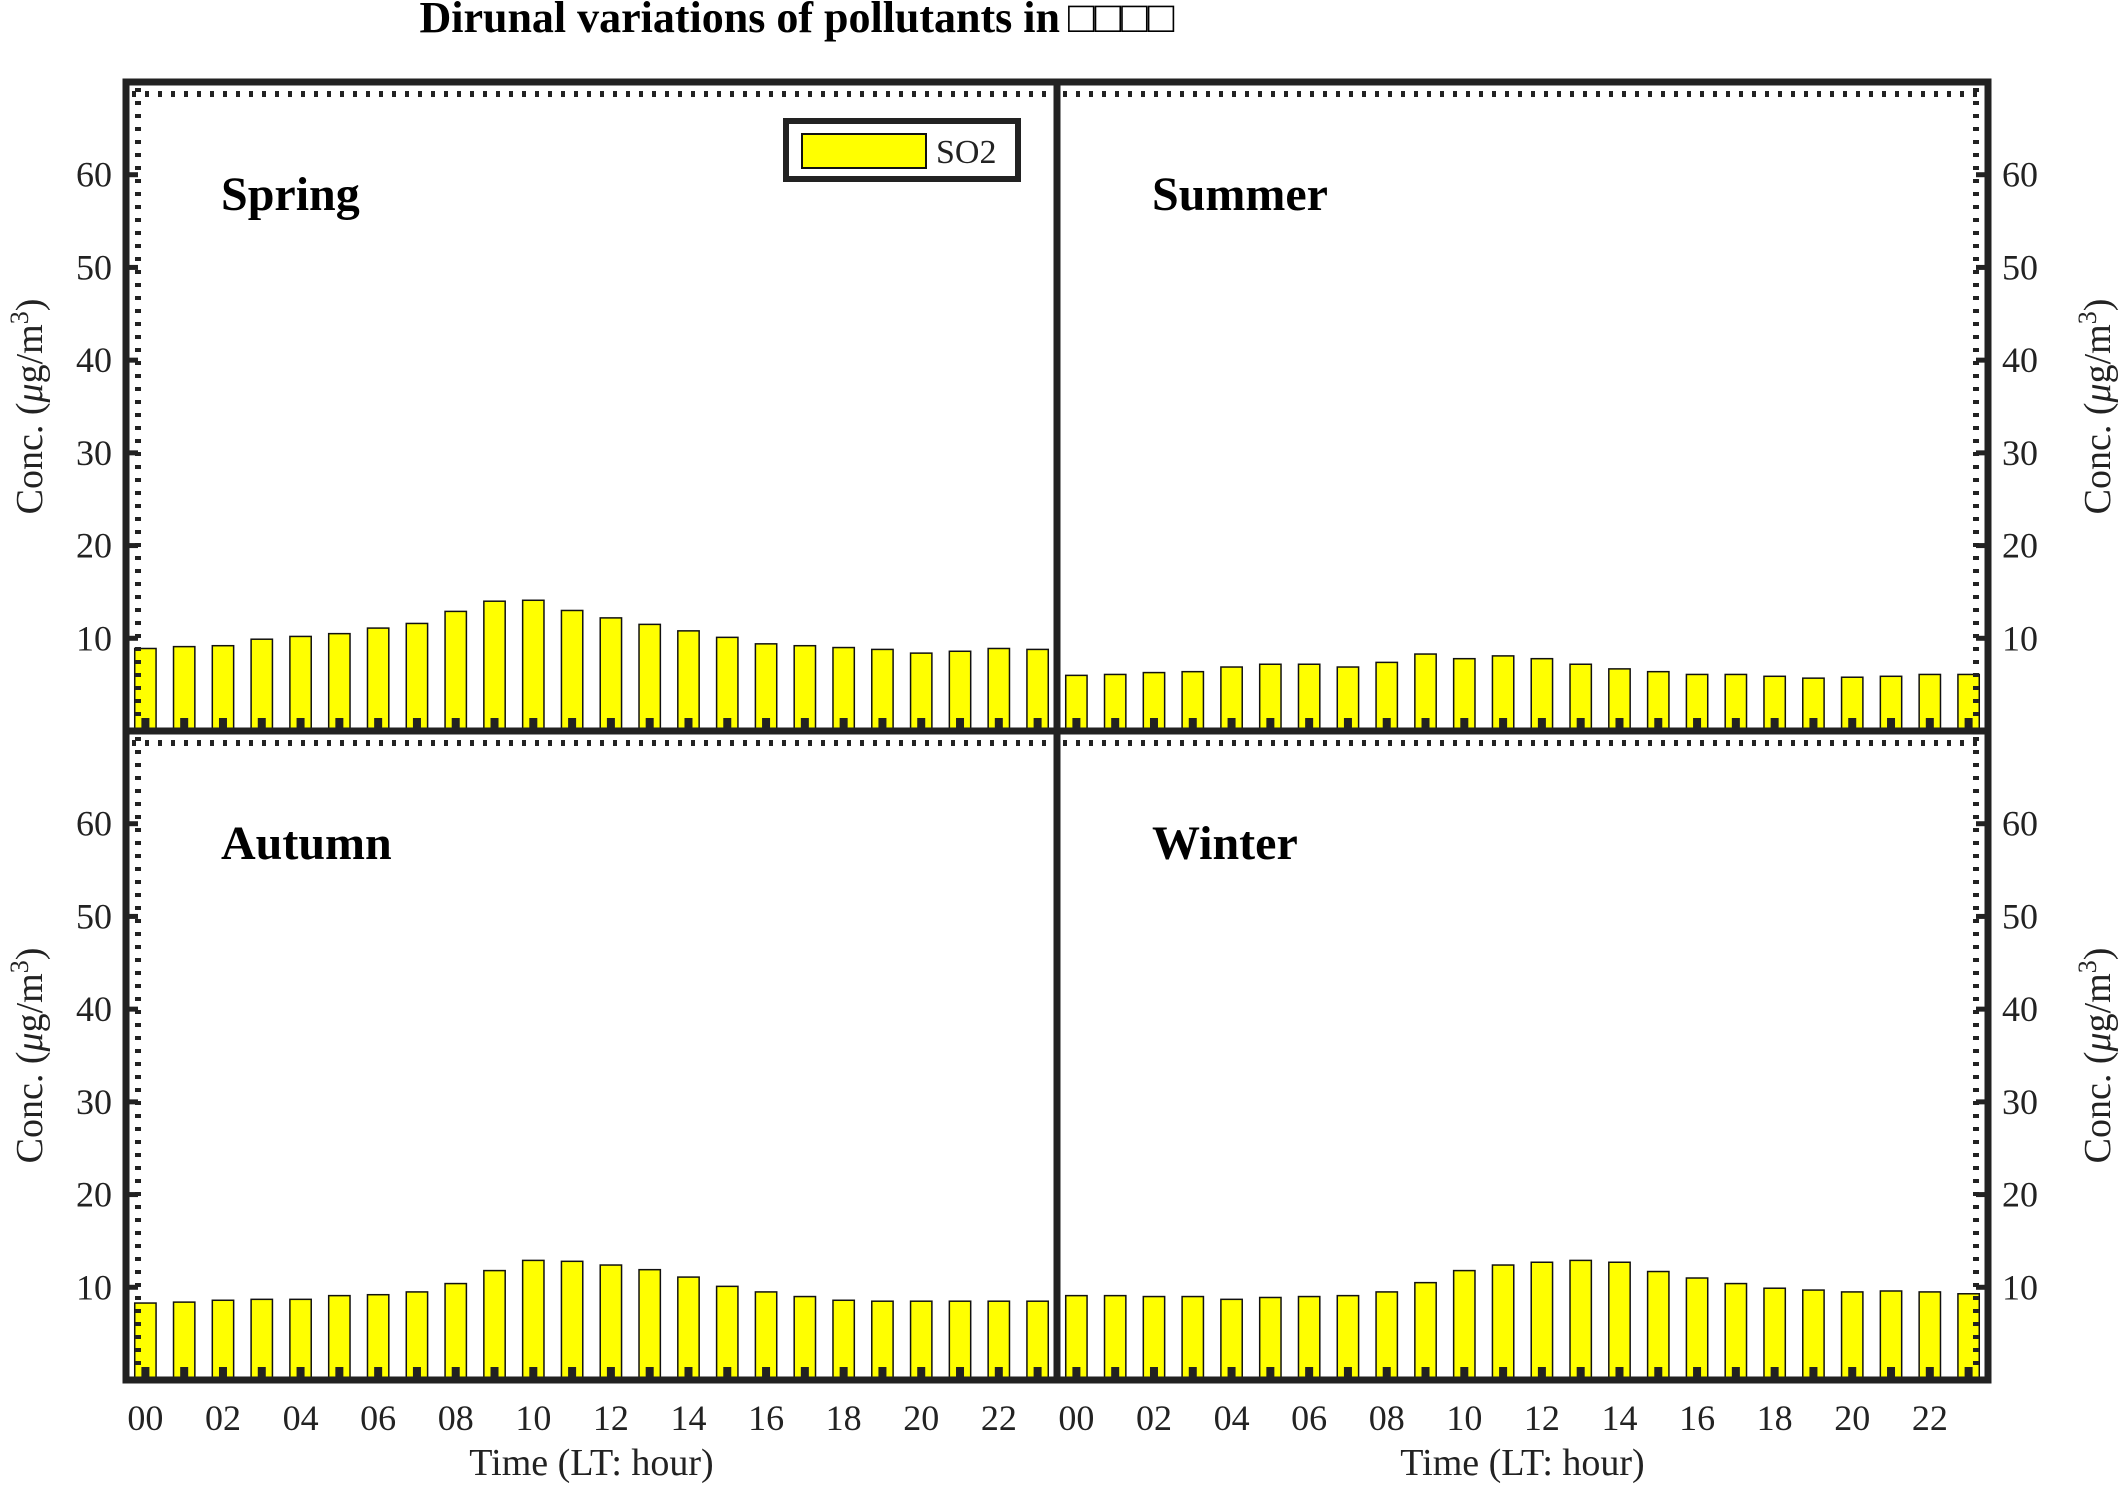 The width and height of the screenshot is (2123, 1487). Describe the element at coordinates (1232, 1418) in the screenshot. I see `x-tick-label: 04` at that location.